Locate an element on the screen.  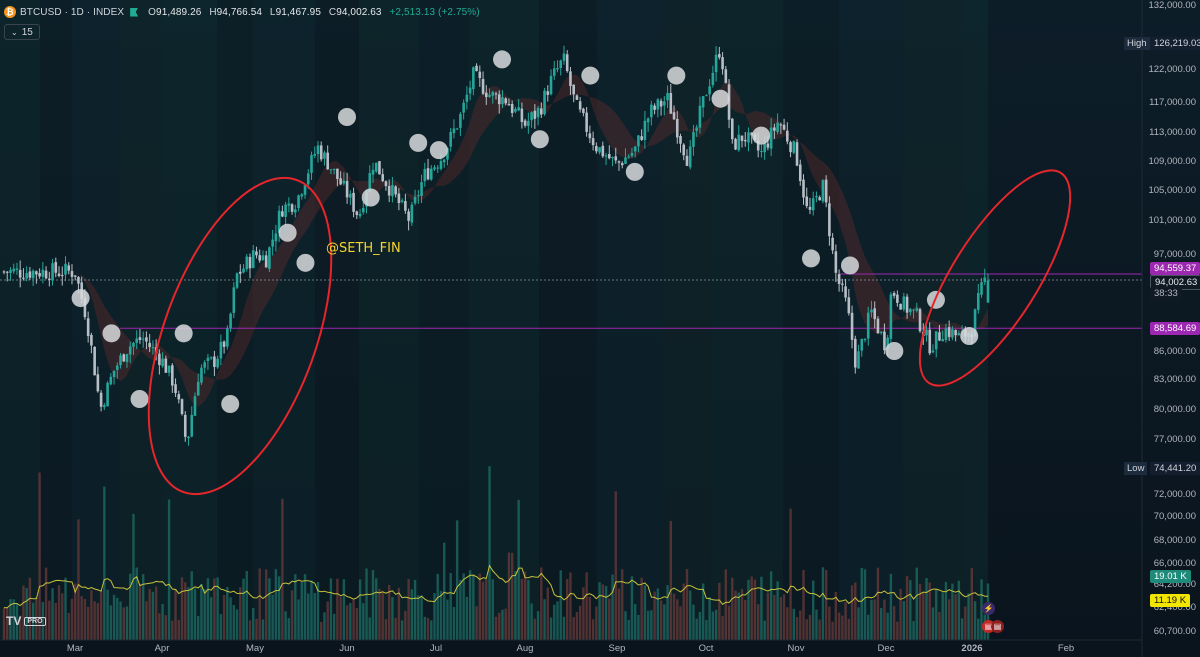
time-tick-label: Feb is located at coordinates (1066, 648).